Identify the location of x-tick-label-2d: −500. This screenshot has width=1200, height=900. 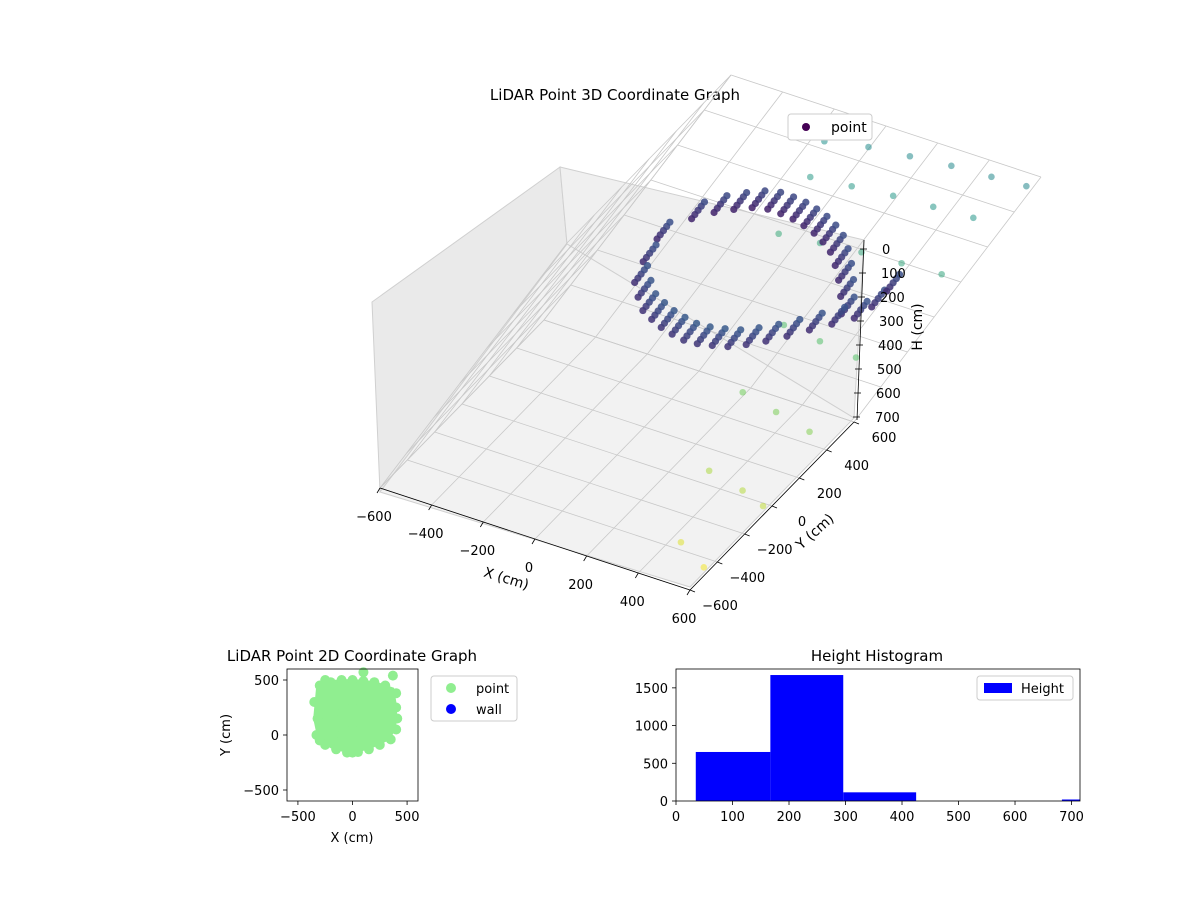
(298, 817).